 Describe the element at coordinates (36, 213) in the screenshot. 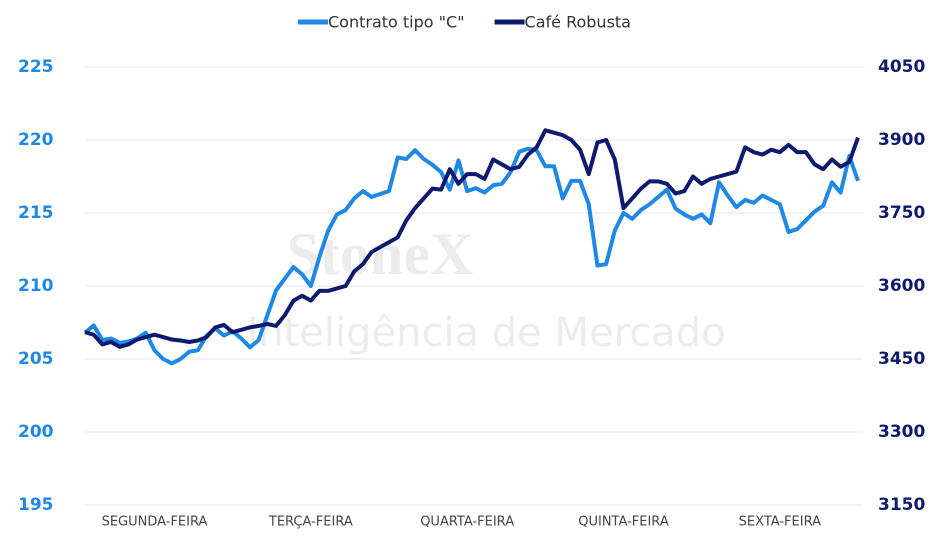

I see `y-tick-label: 215` at that location.